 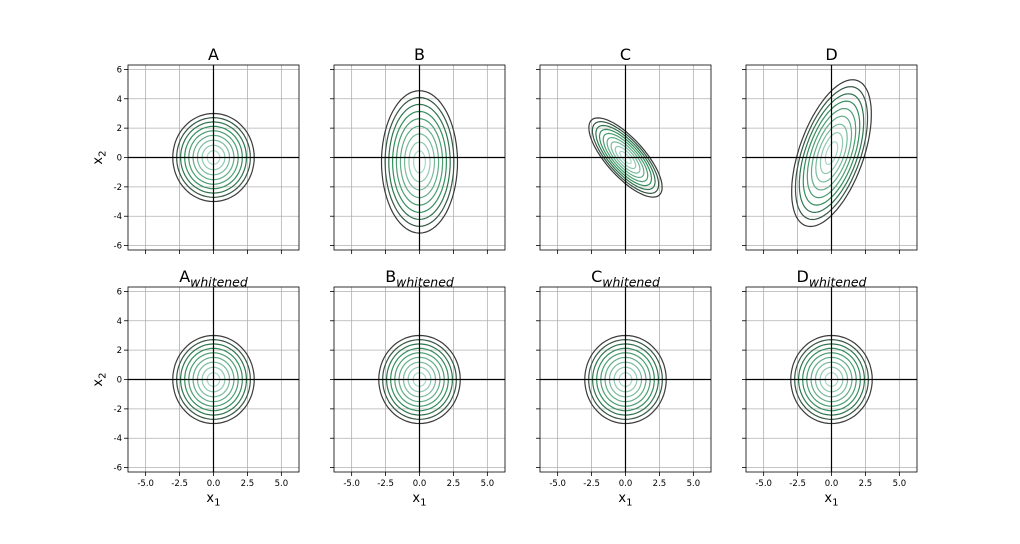 I want to click on subplot-title: A, so click(x=213, y=54).